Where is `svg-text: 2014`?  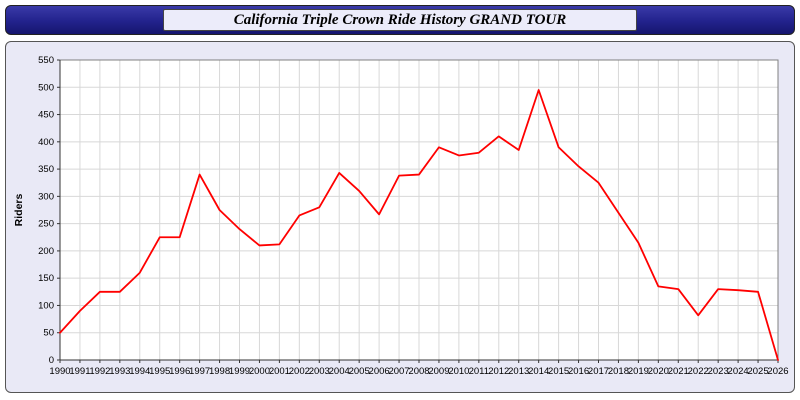 svg-text: 2014 is located at coordinates (538, 371).